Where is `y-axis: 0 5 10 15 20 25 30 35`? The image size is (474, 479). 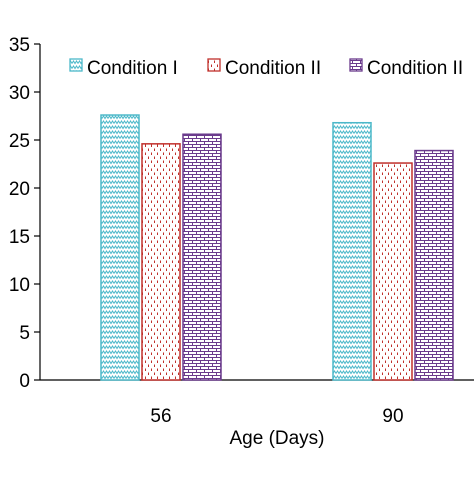 y-axis: 0 5 10 15 20 25 30 35 is located at coordinates (25, 213).